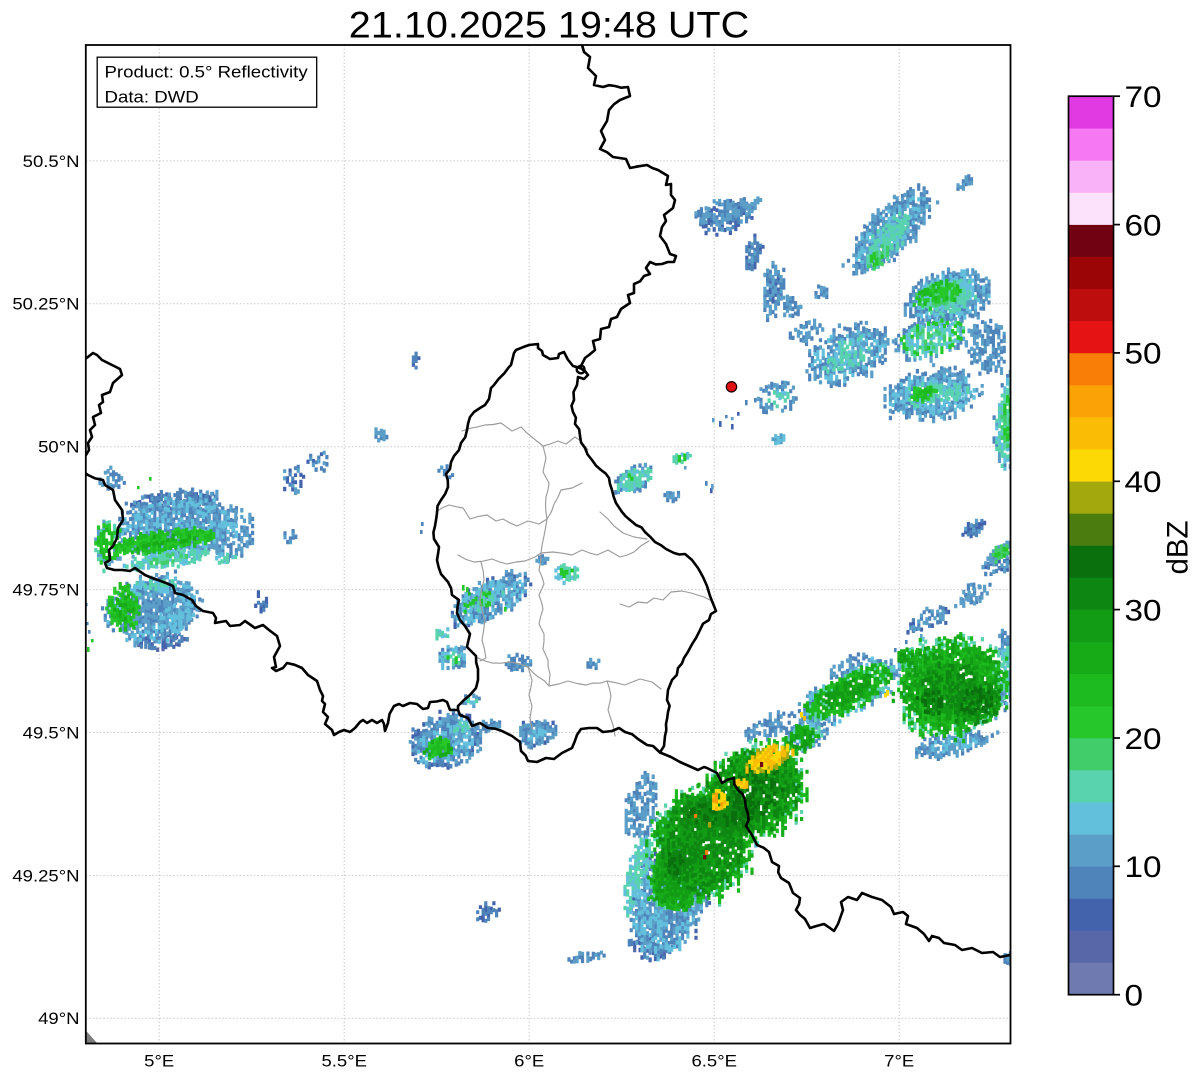  What do you see at coordinates (152, 96) in the screenshot?
I see `svg-text: Data: DWD` at bounding box center [152, 96].